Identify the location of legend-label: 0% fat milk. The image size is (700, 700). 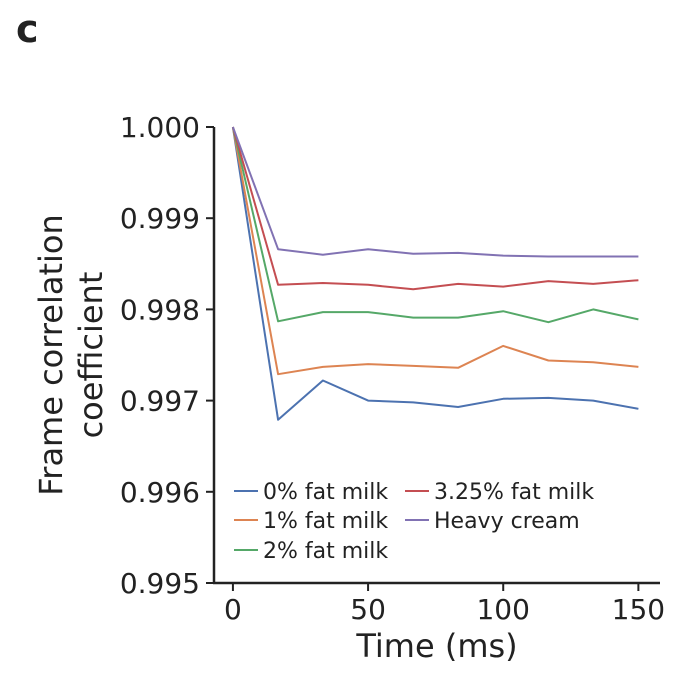
(325, 492).